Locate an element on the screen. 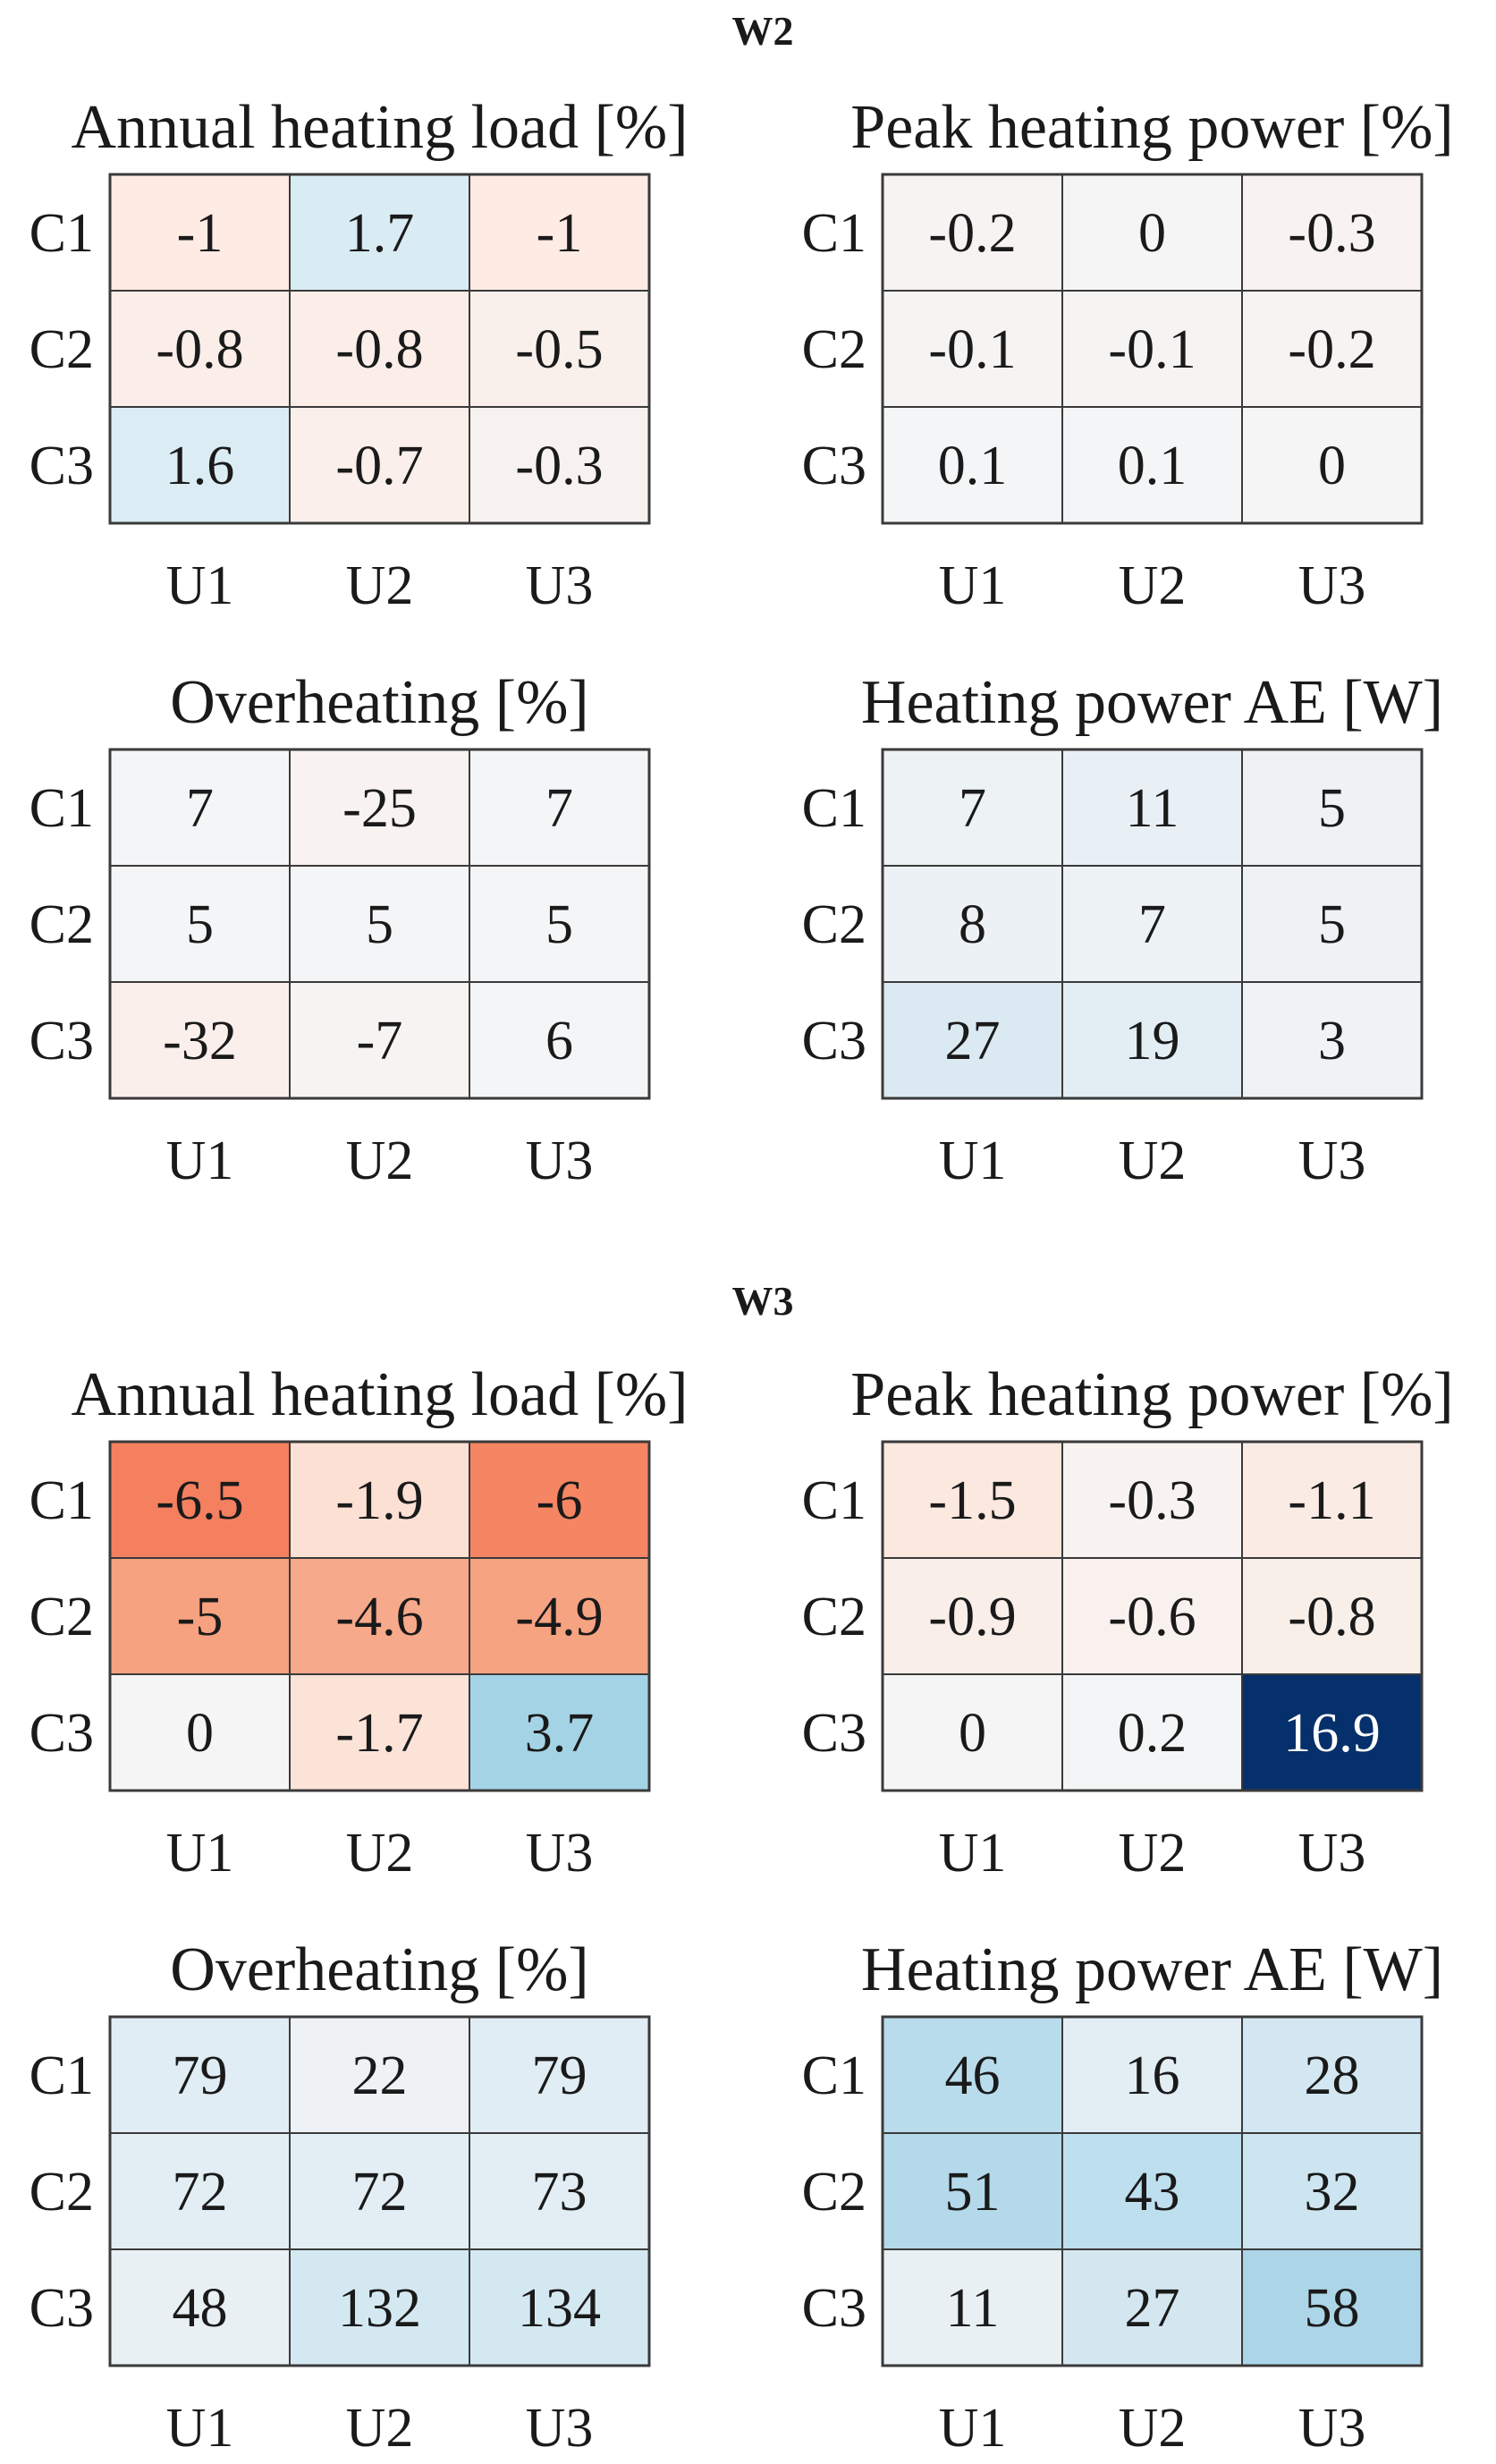 The width and height of the screenshot is (1496, 2464). cell-value-label: -0.7 is located at coordinates (379, 466).